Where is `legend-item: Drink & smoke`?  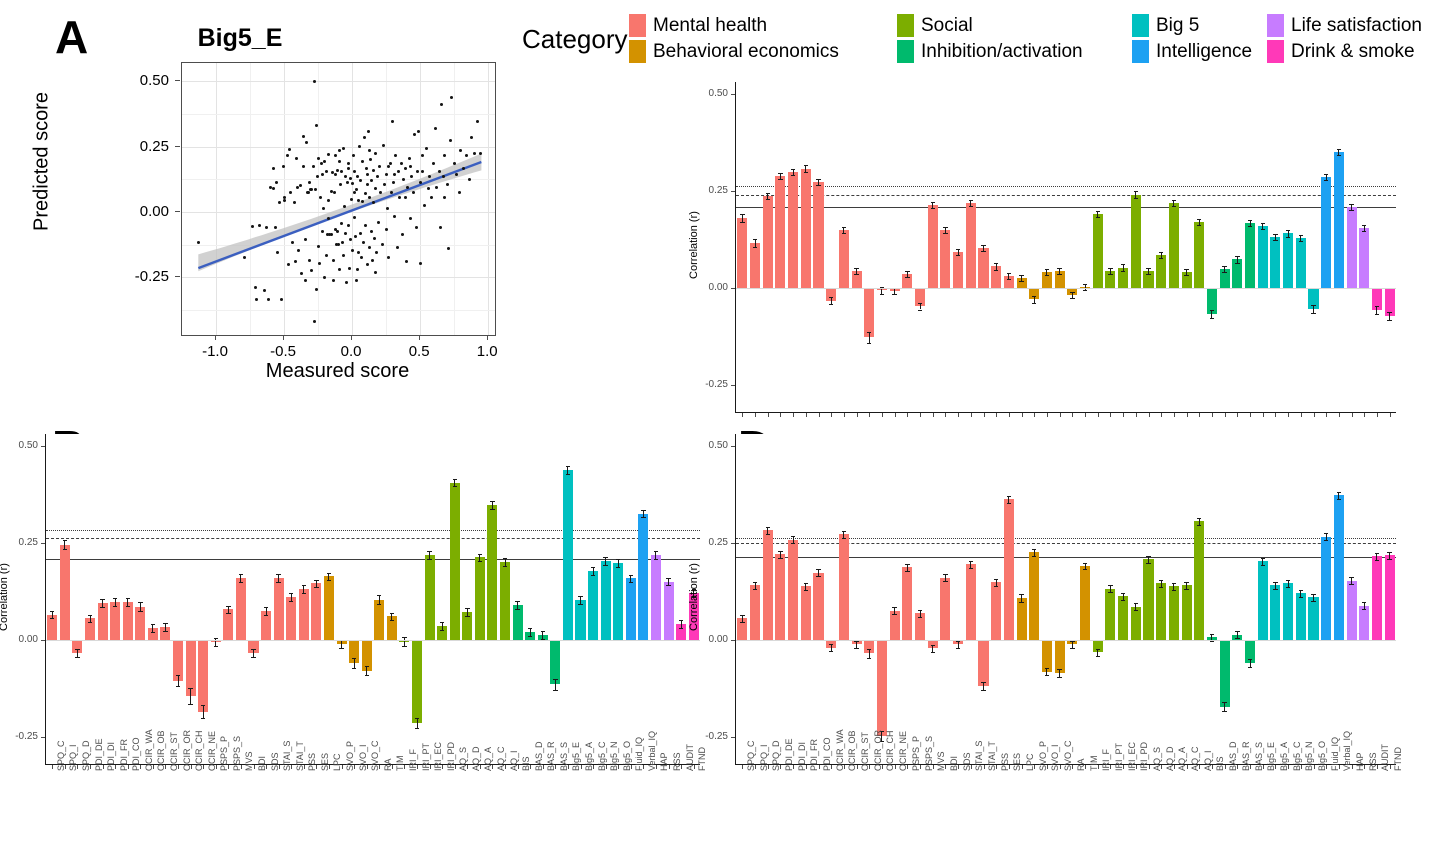 legend-item: Drink & smoke is located at coordinates (1344, 51).